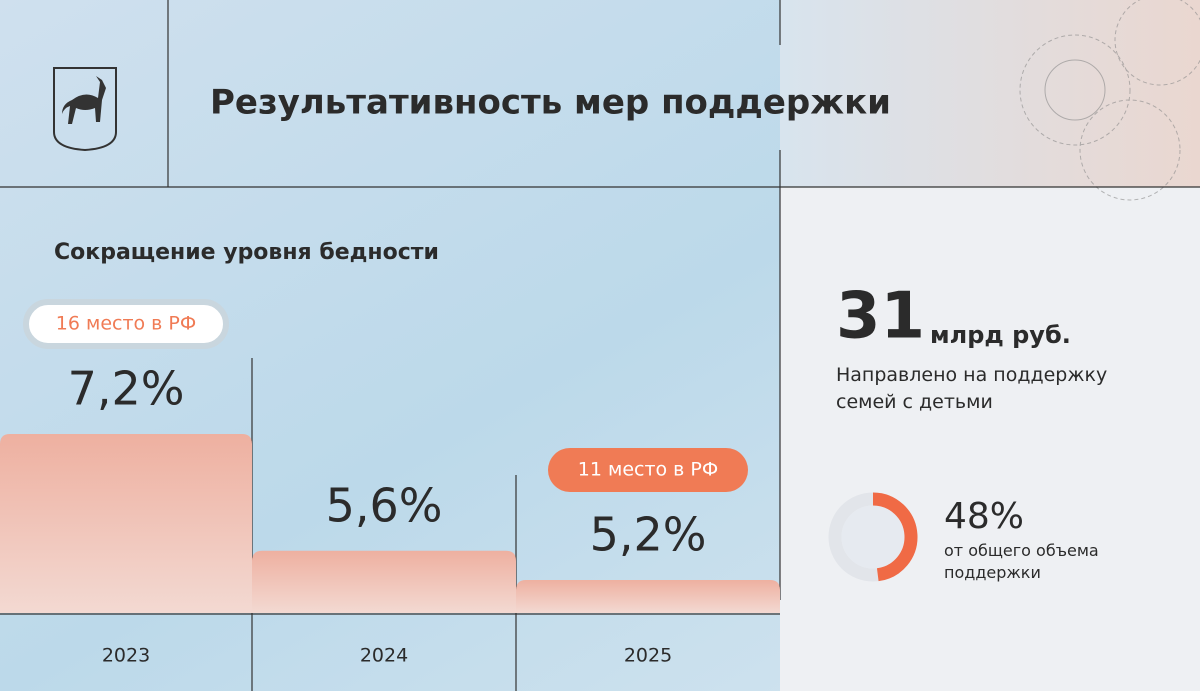 The height and width of the screenshot is (695, 1200). Describe the element at coordinates (246, 252) in the screenshot. I see `chart-title: Сокращение уровня бедности` at that location.